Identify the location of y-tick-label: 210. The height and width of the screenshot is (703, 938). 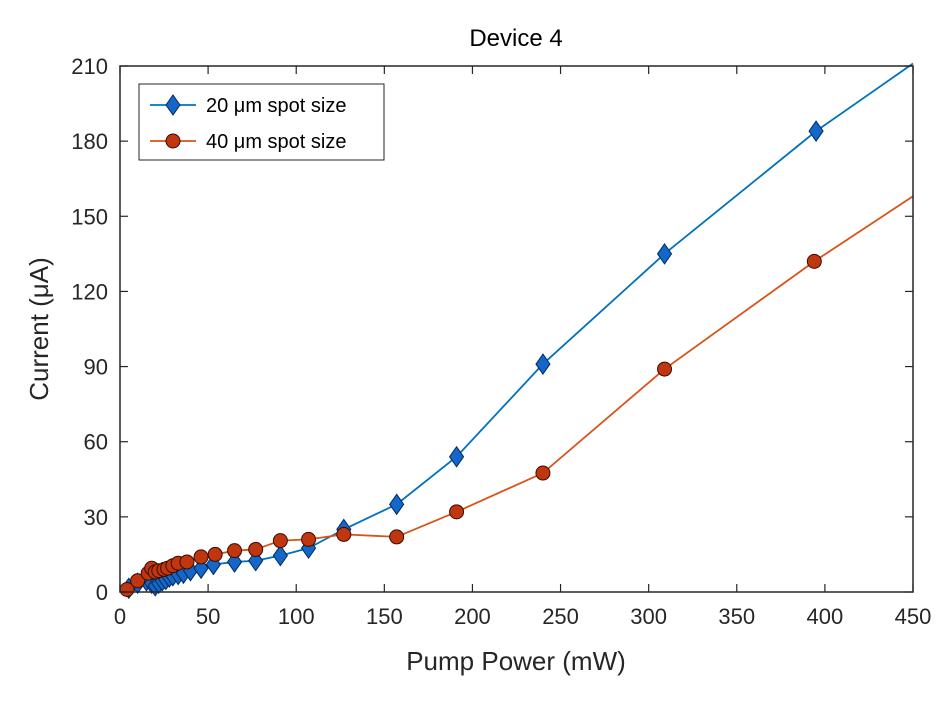
(89, 66).